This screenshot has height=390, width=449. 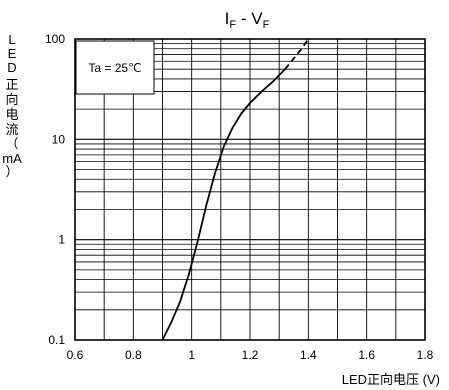 I want to click on chart-title: IF - VF, so click(x=247, y=20).